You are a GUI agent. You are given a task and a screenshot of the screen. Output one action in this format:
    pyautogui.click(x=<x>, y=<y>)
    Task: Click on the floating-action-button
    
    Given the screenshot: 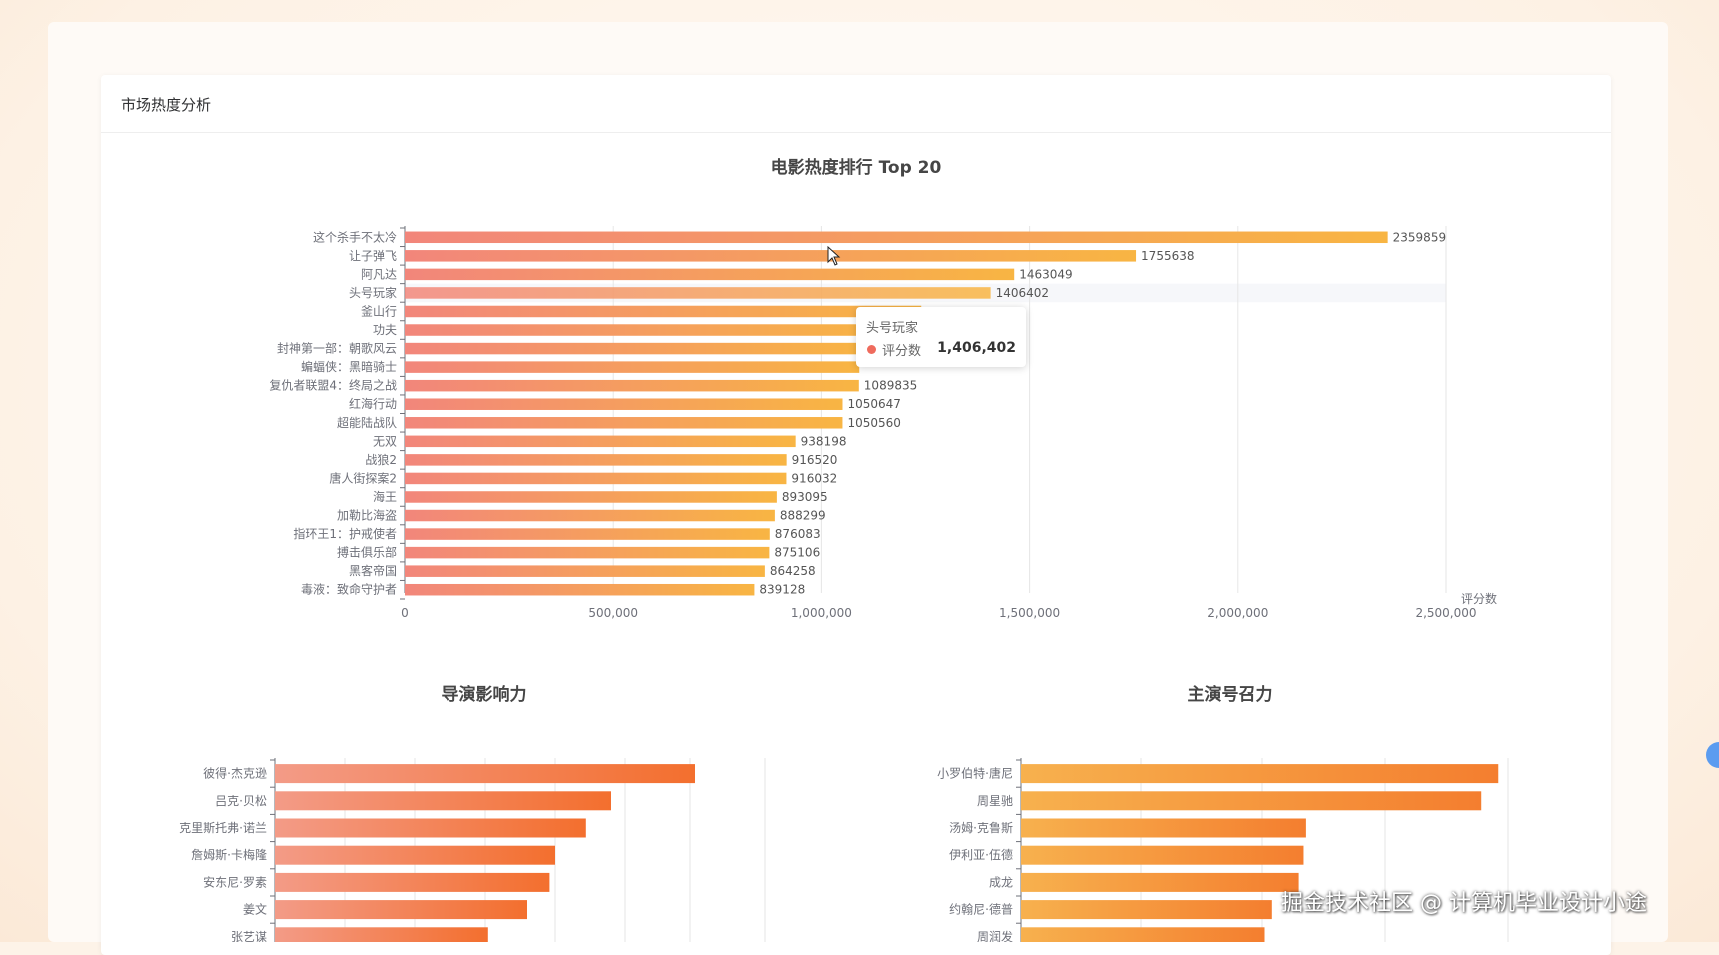 What is the action you would take?
    pyautogui.click(x=1712, y=755)
    